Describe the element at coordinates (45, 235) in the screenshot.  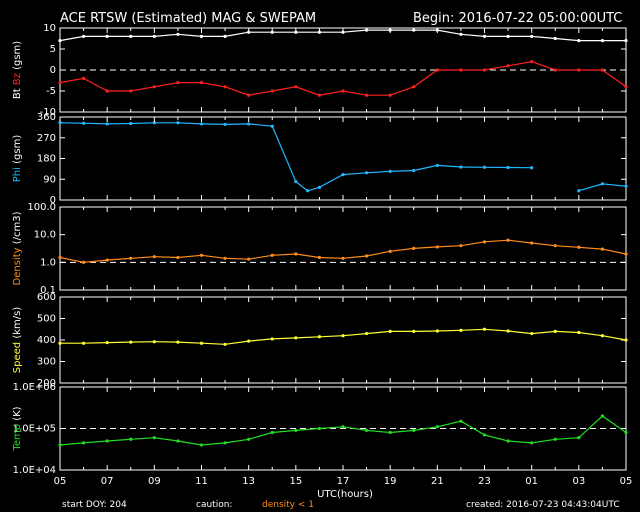
I see `y-tick-label: 10.0` at that location.